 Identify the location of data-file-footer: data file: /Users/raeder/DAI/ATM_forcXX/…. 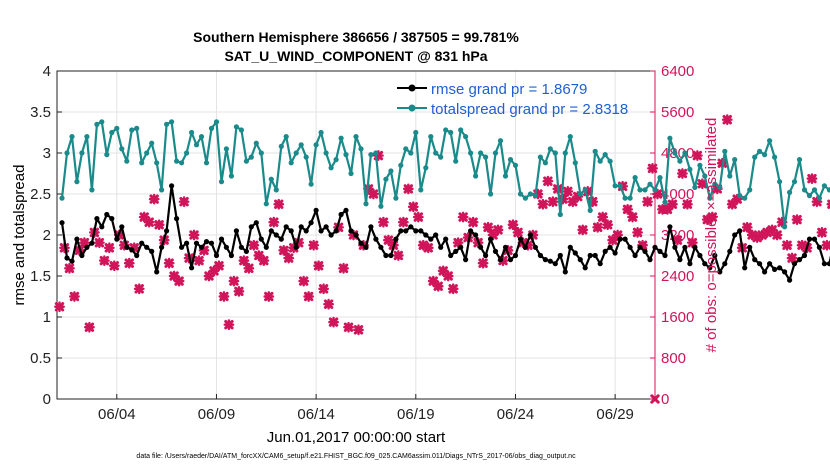
(356, 456).